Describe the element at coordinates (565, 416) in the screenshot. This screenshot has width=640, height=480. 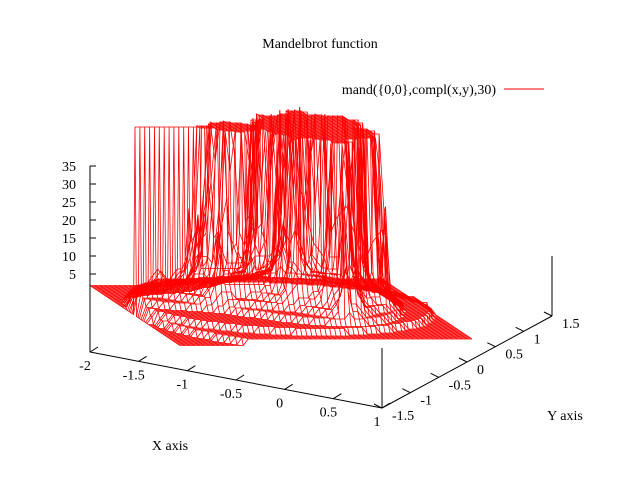
I see `y-axis-label: Y axis` at that location.